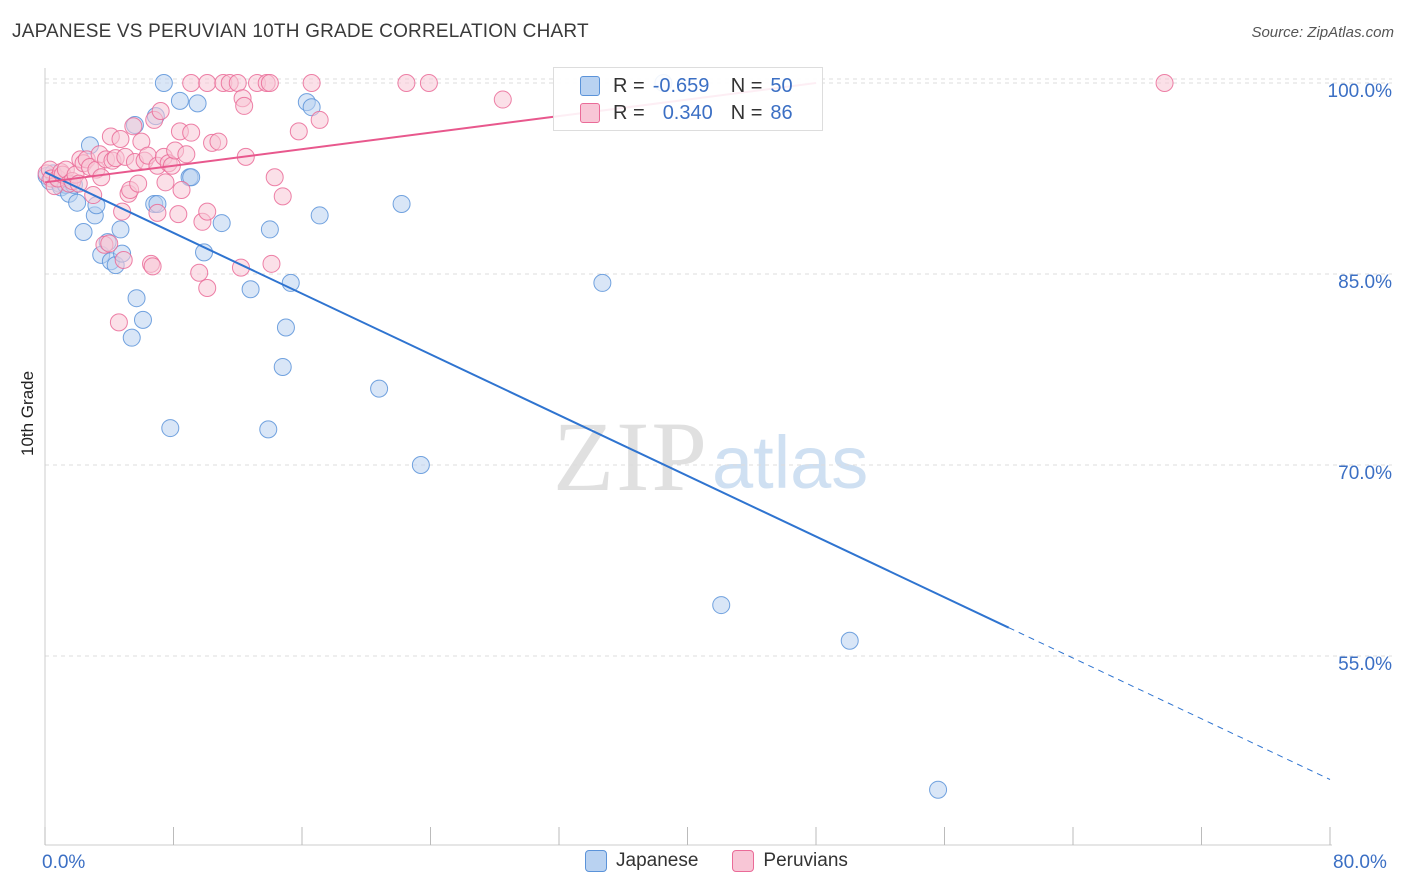 The width and height of the screenshot is (1406, 892). Describe the element at coordinates (590, 86) in the screenshot. I see `japanese-swatch` at that location.